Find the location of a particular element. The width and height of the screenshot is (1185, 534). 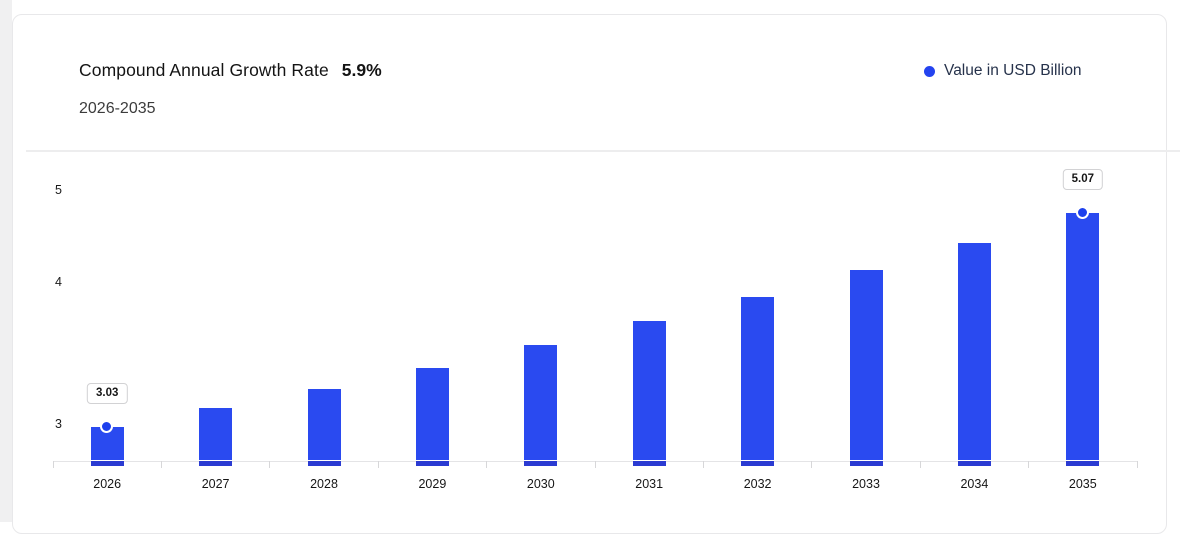

x-axis-label-2035: 2035 is located at coordinates (1082, 484).